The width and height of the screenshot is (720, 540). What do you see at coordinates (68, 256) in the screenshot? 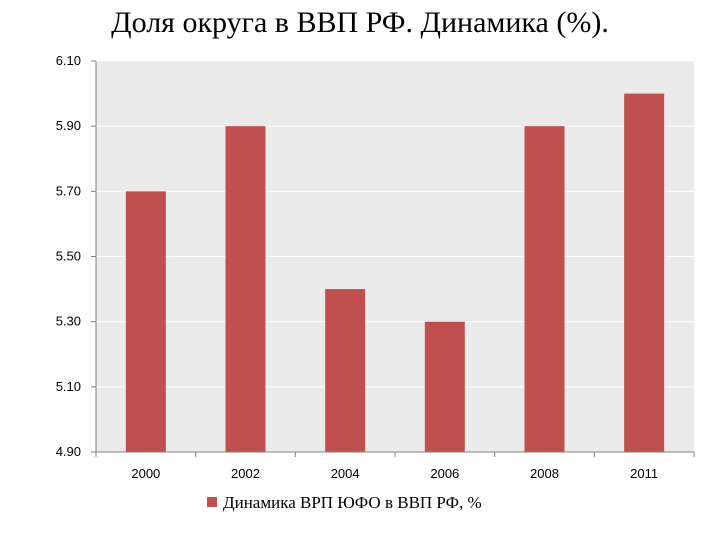
I see `y-tick-label: 5.50` at bounding box center [68, 256].